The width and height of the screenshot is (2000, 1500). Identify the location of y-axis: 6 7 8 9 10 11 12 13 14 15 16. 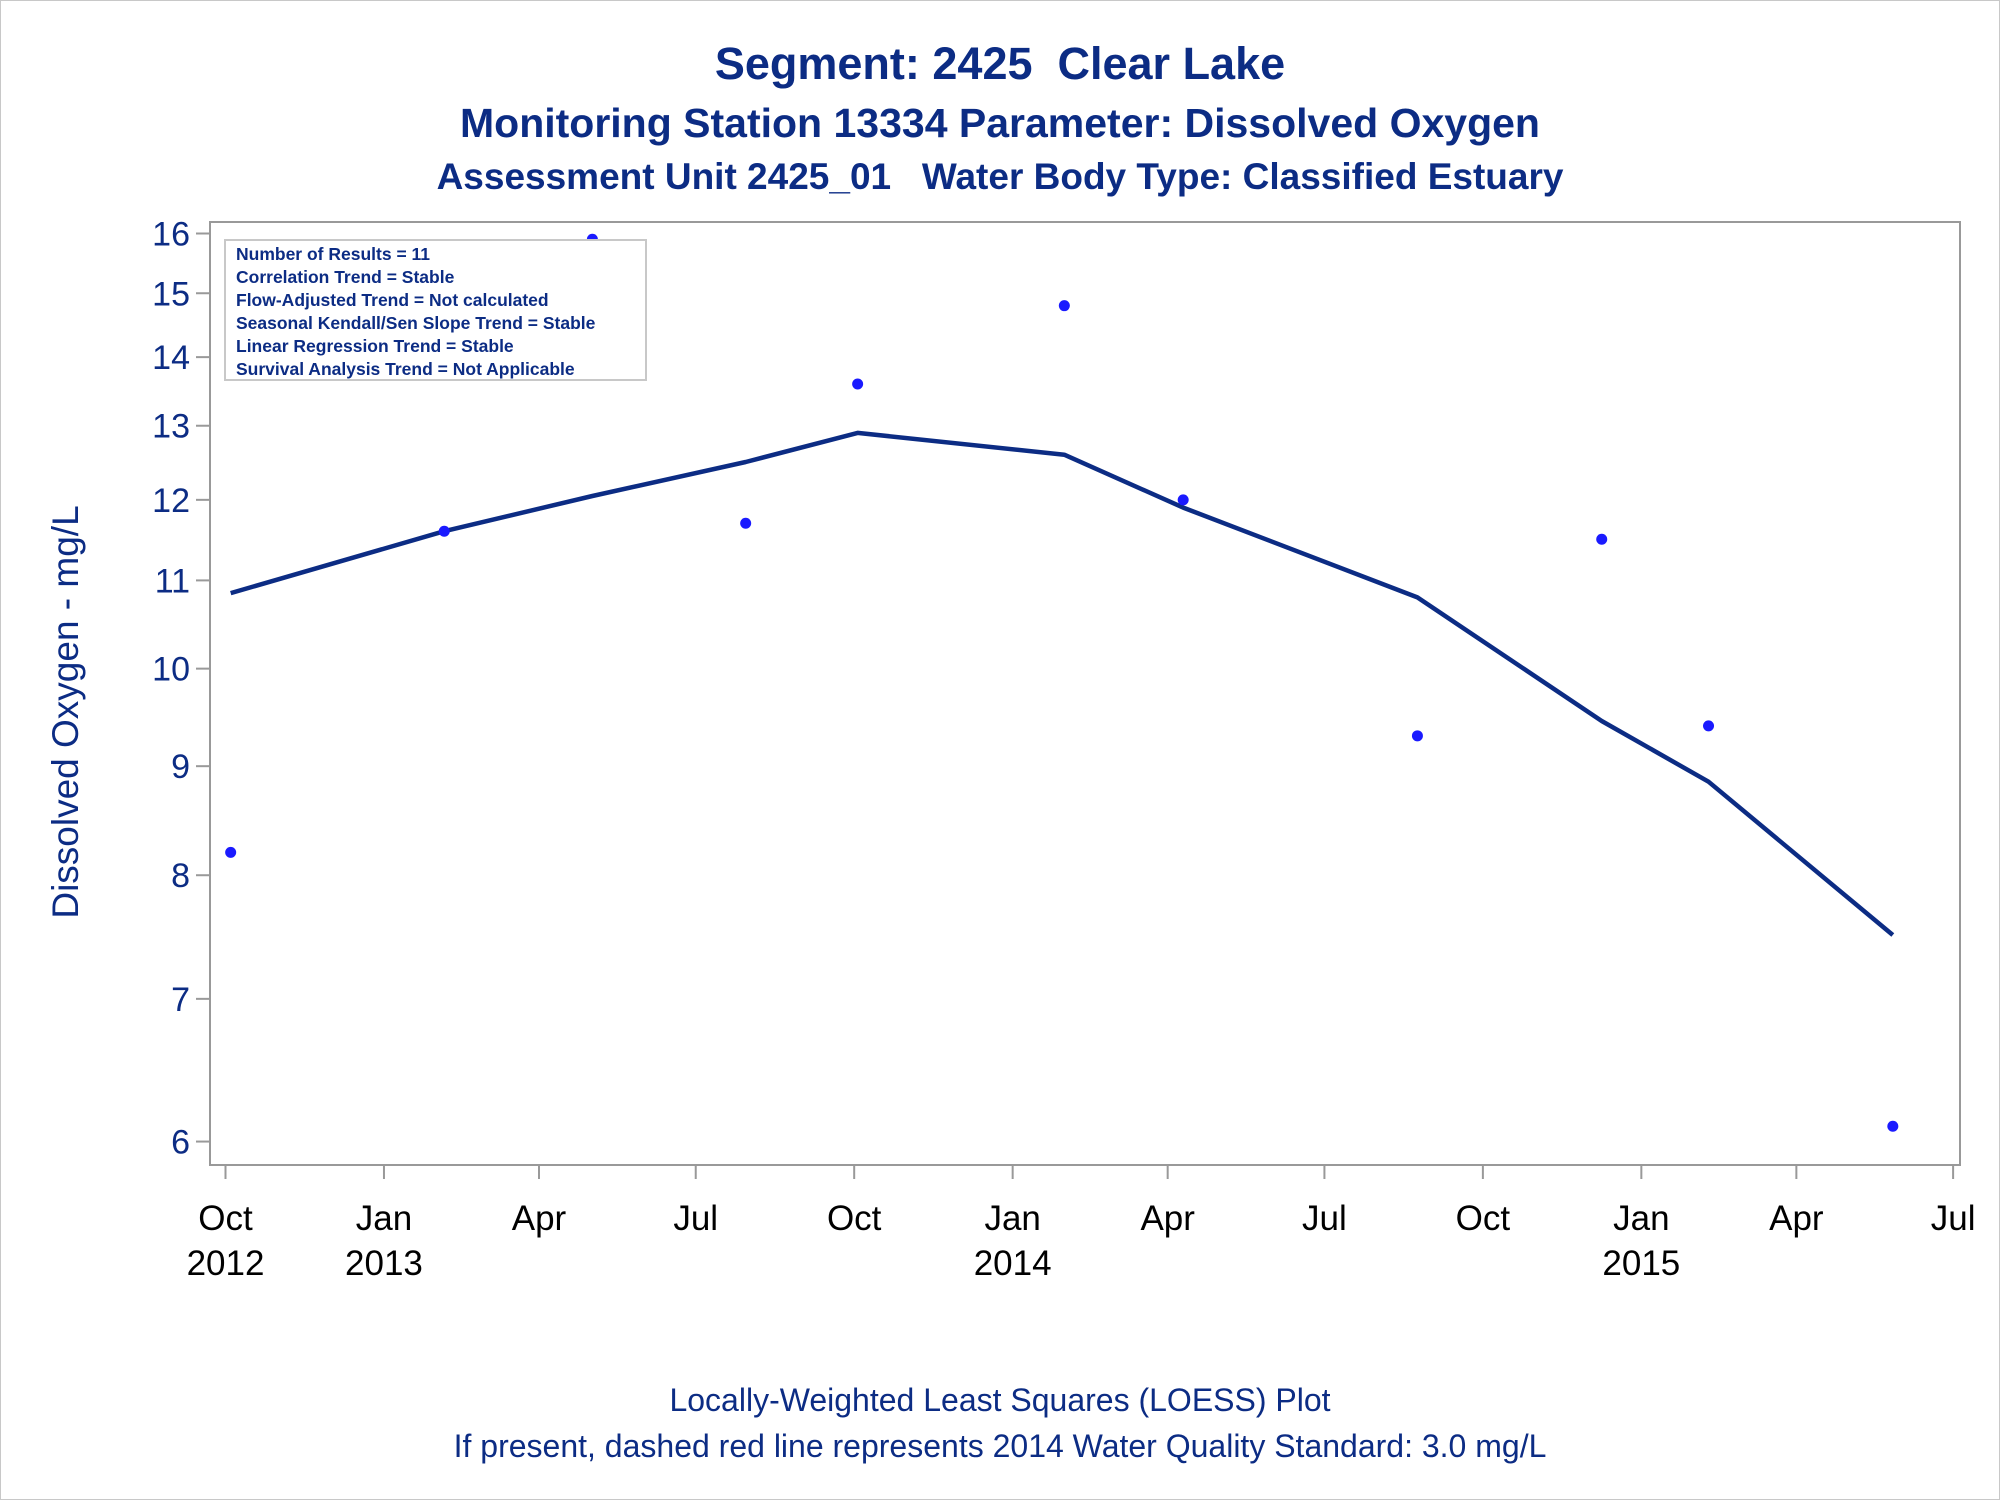
(181, 689).